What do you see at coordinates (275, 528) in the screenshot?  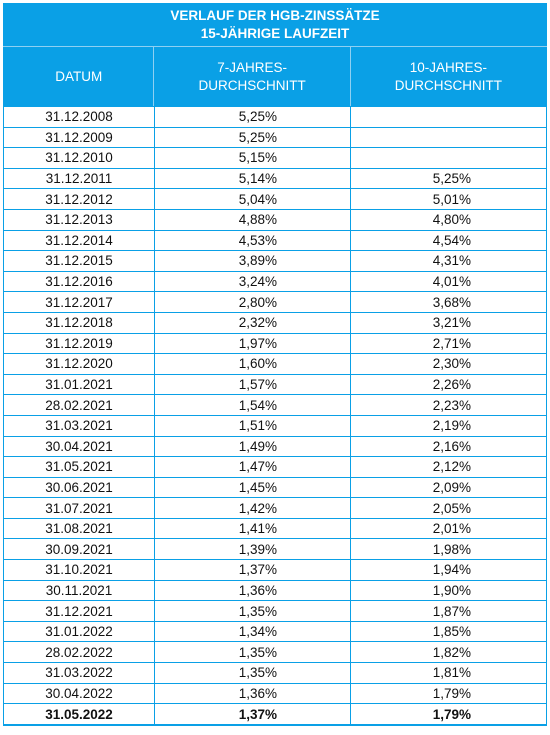 I see `table-row: 31.08.2021 1,41% 2,01%` at bounding box center [275, 528].